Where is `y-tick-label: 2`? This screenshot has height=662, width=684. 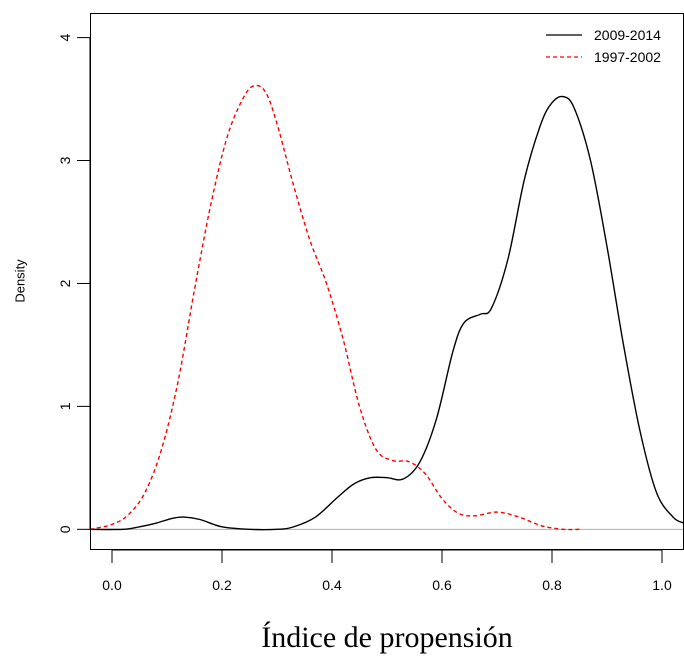 y-tick-label: 2 is located at coordinates (65, 283).